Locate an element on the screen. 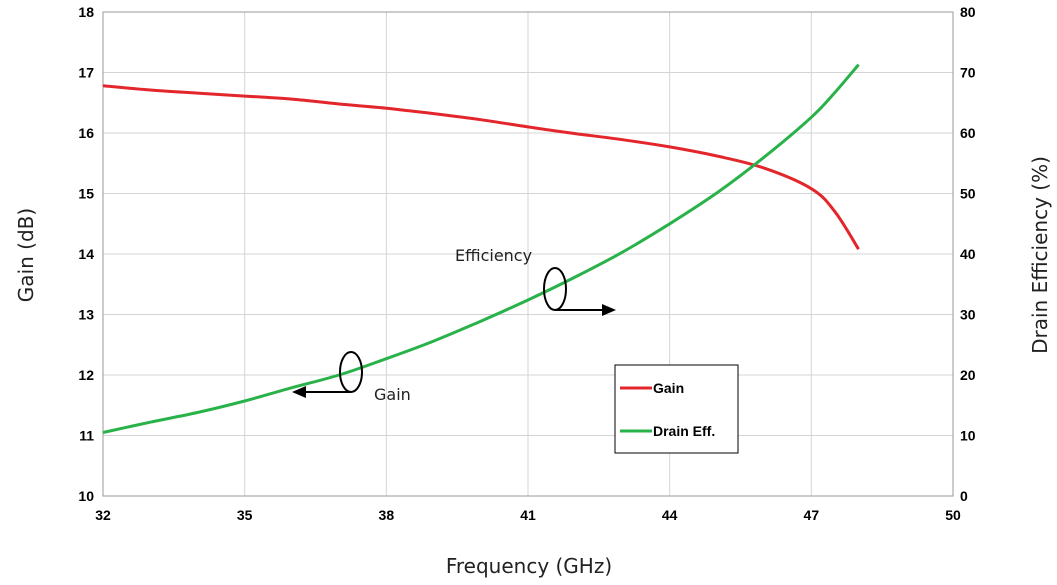 The image size is (1057, 585). x-tick-label: 32 is located at coordinates (103, 515).